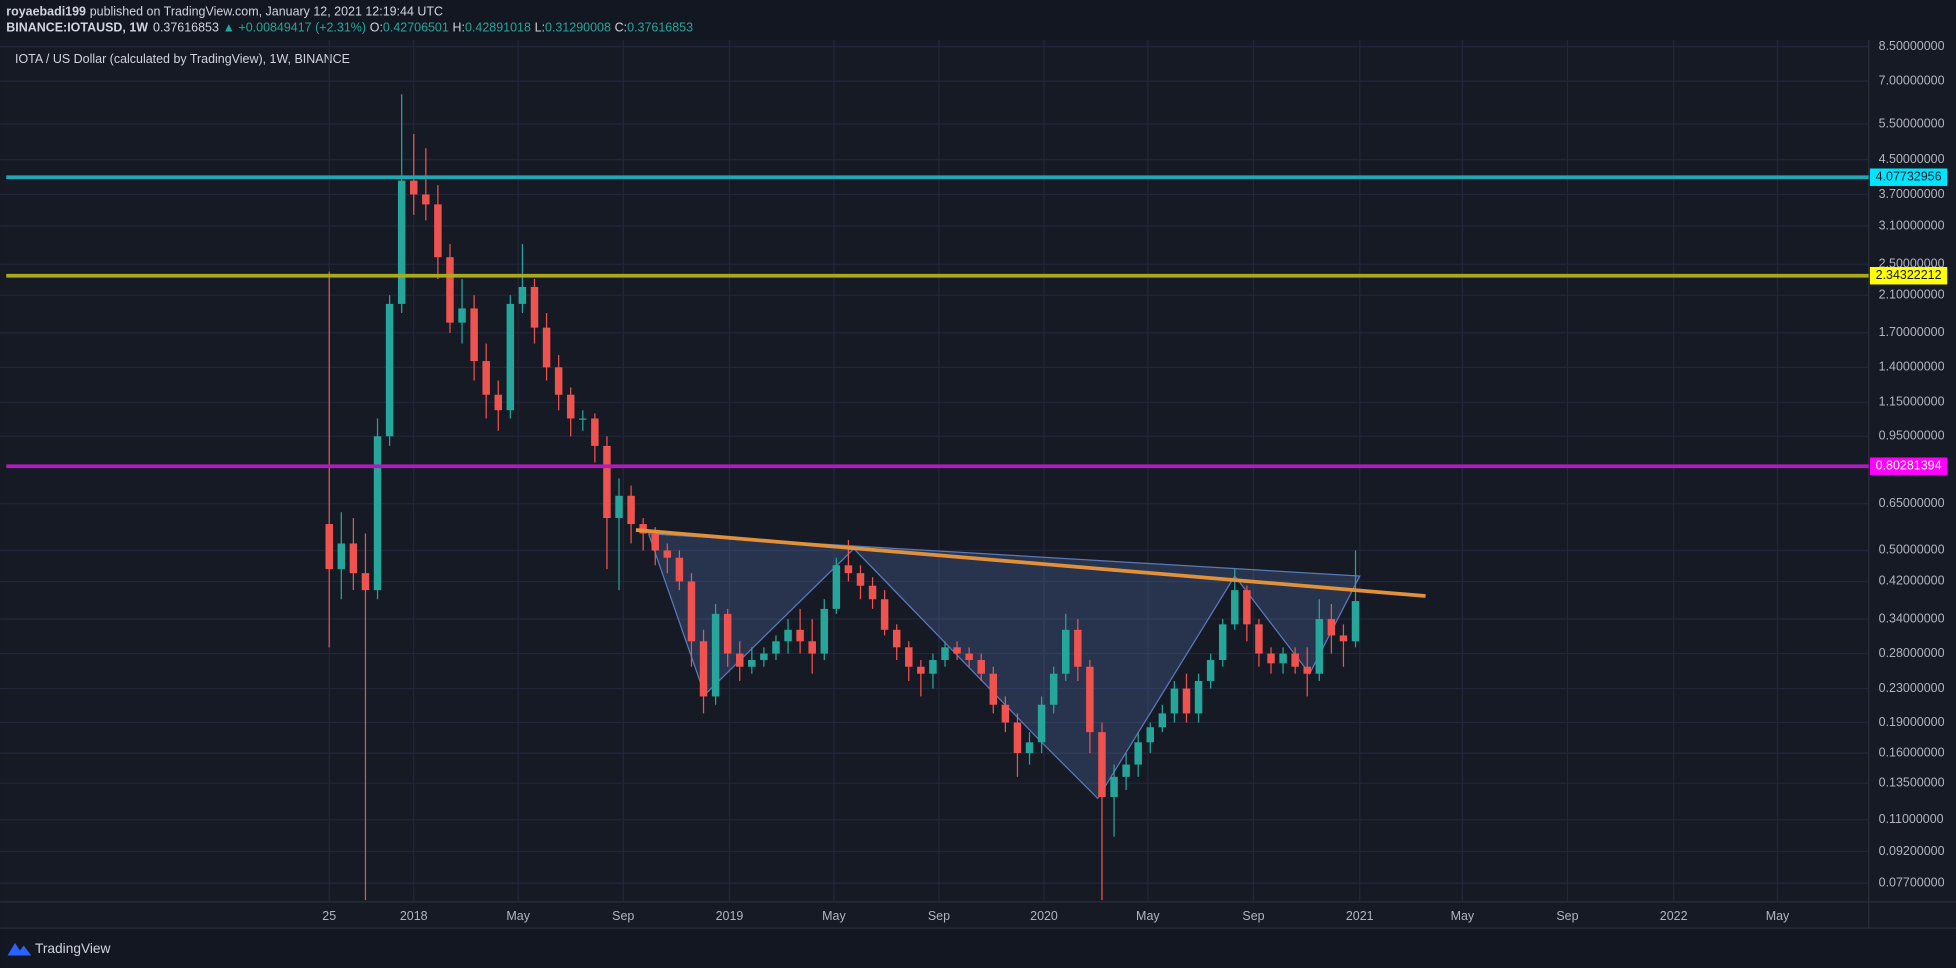 This screenshot has width=1956, height=968. Describe the element at coordinates (498, 28) in the screenshot. I see `ohlc-value: 0.42891018` at that location.